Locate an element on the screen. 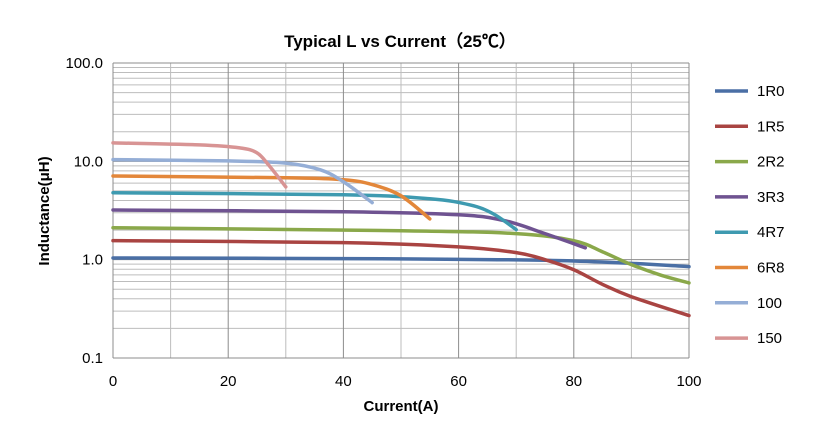 This screenshot has height=439, width=815. legend-label-6R8: 6R8 is located at coordinates (771, 268).